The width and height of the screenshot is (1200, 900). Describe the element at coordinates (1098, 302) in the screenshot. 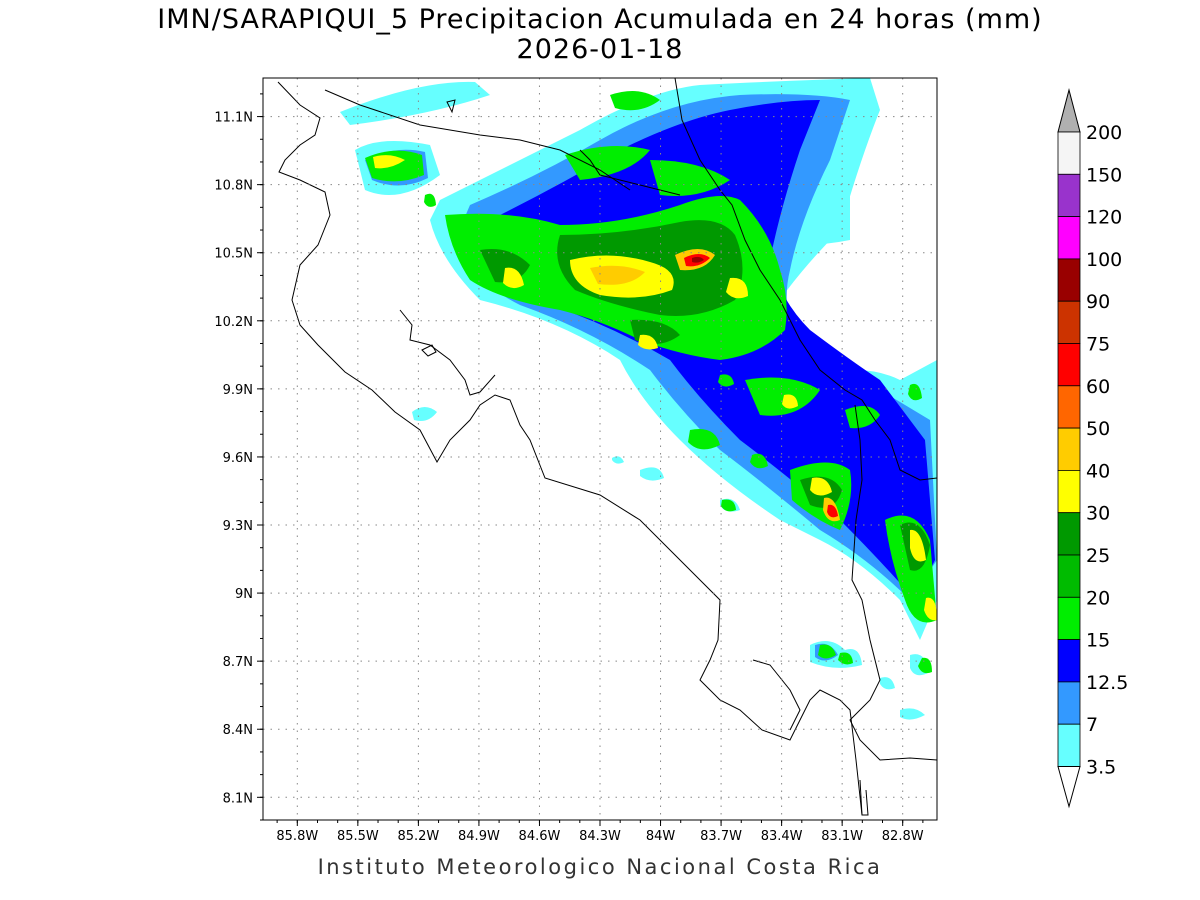

I see `colorbar-label: 90` at that location.